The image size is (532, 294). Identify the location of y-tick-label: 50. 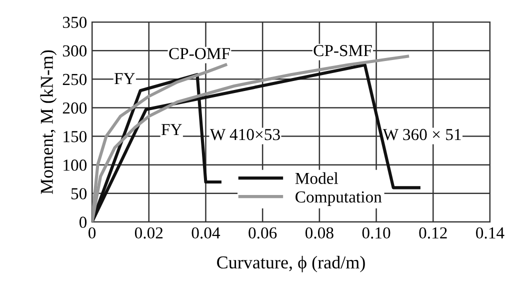
(79, 194).